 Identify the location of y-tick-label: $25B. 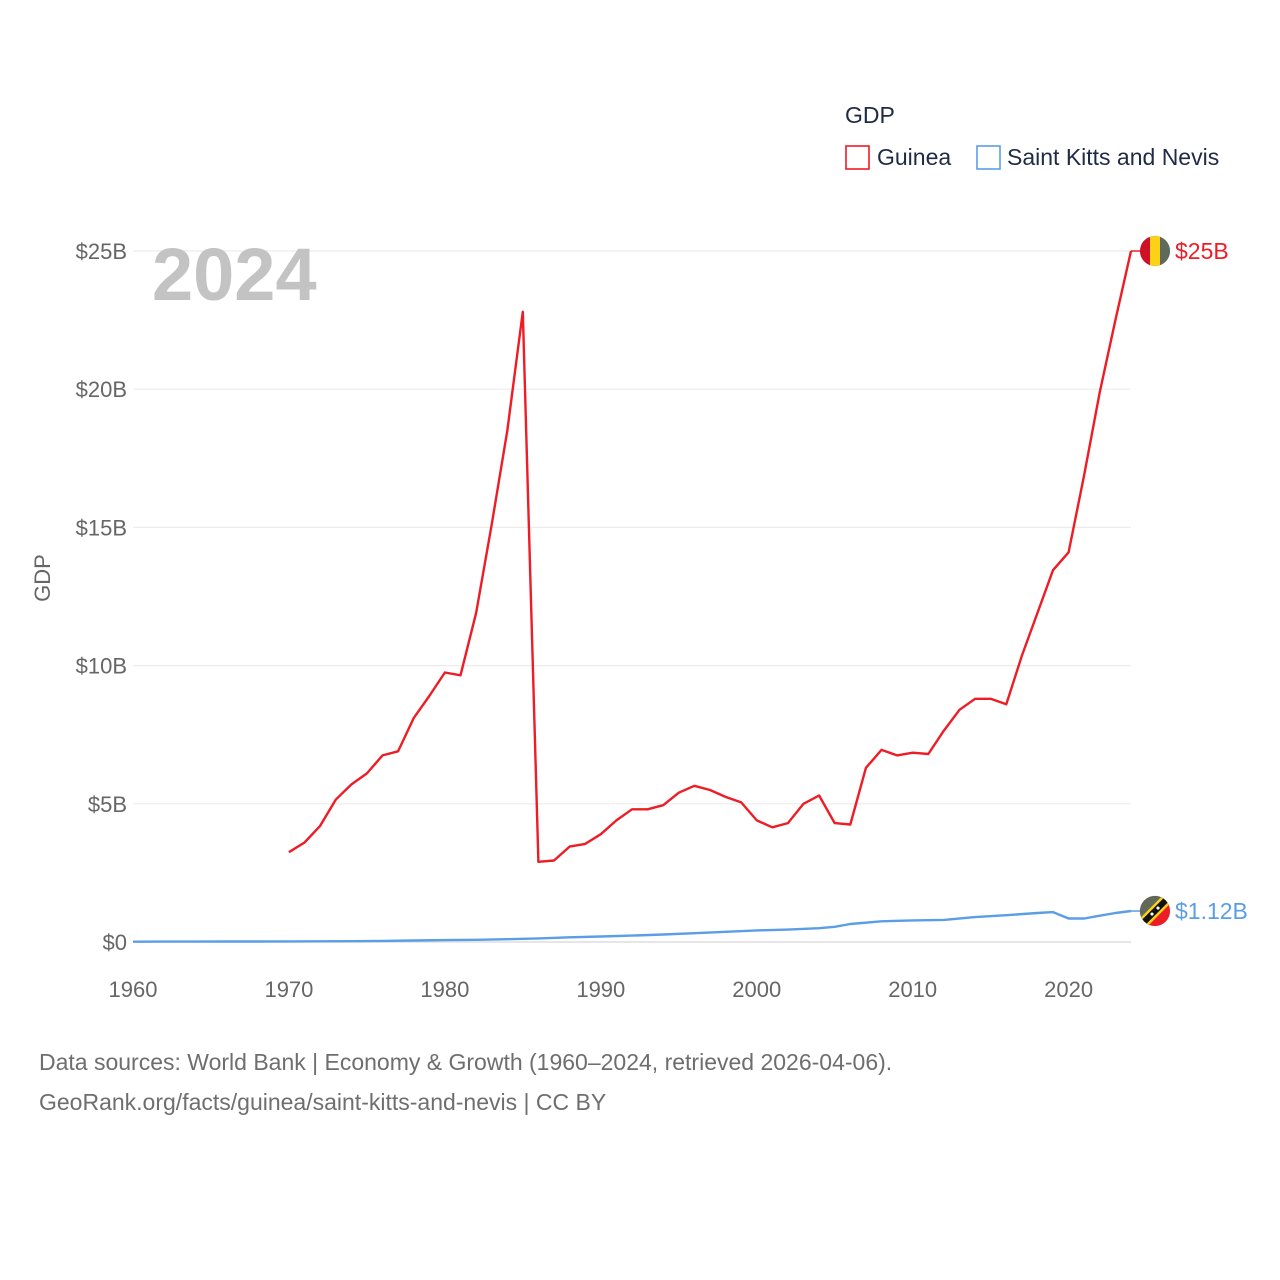
(101, 251).